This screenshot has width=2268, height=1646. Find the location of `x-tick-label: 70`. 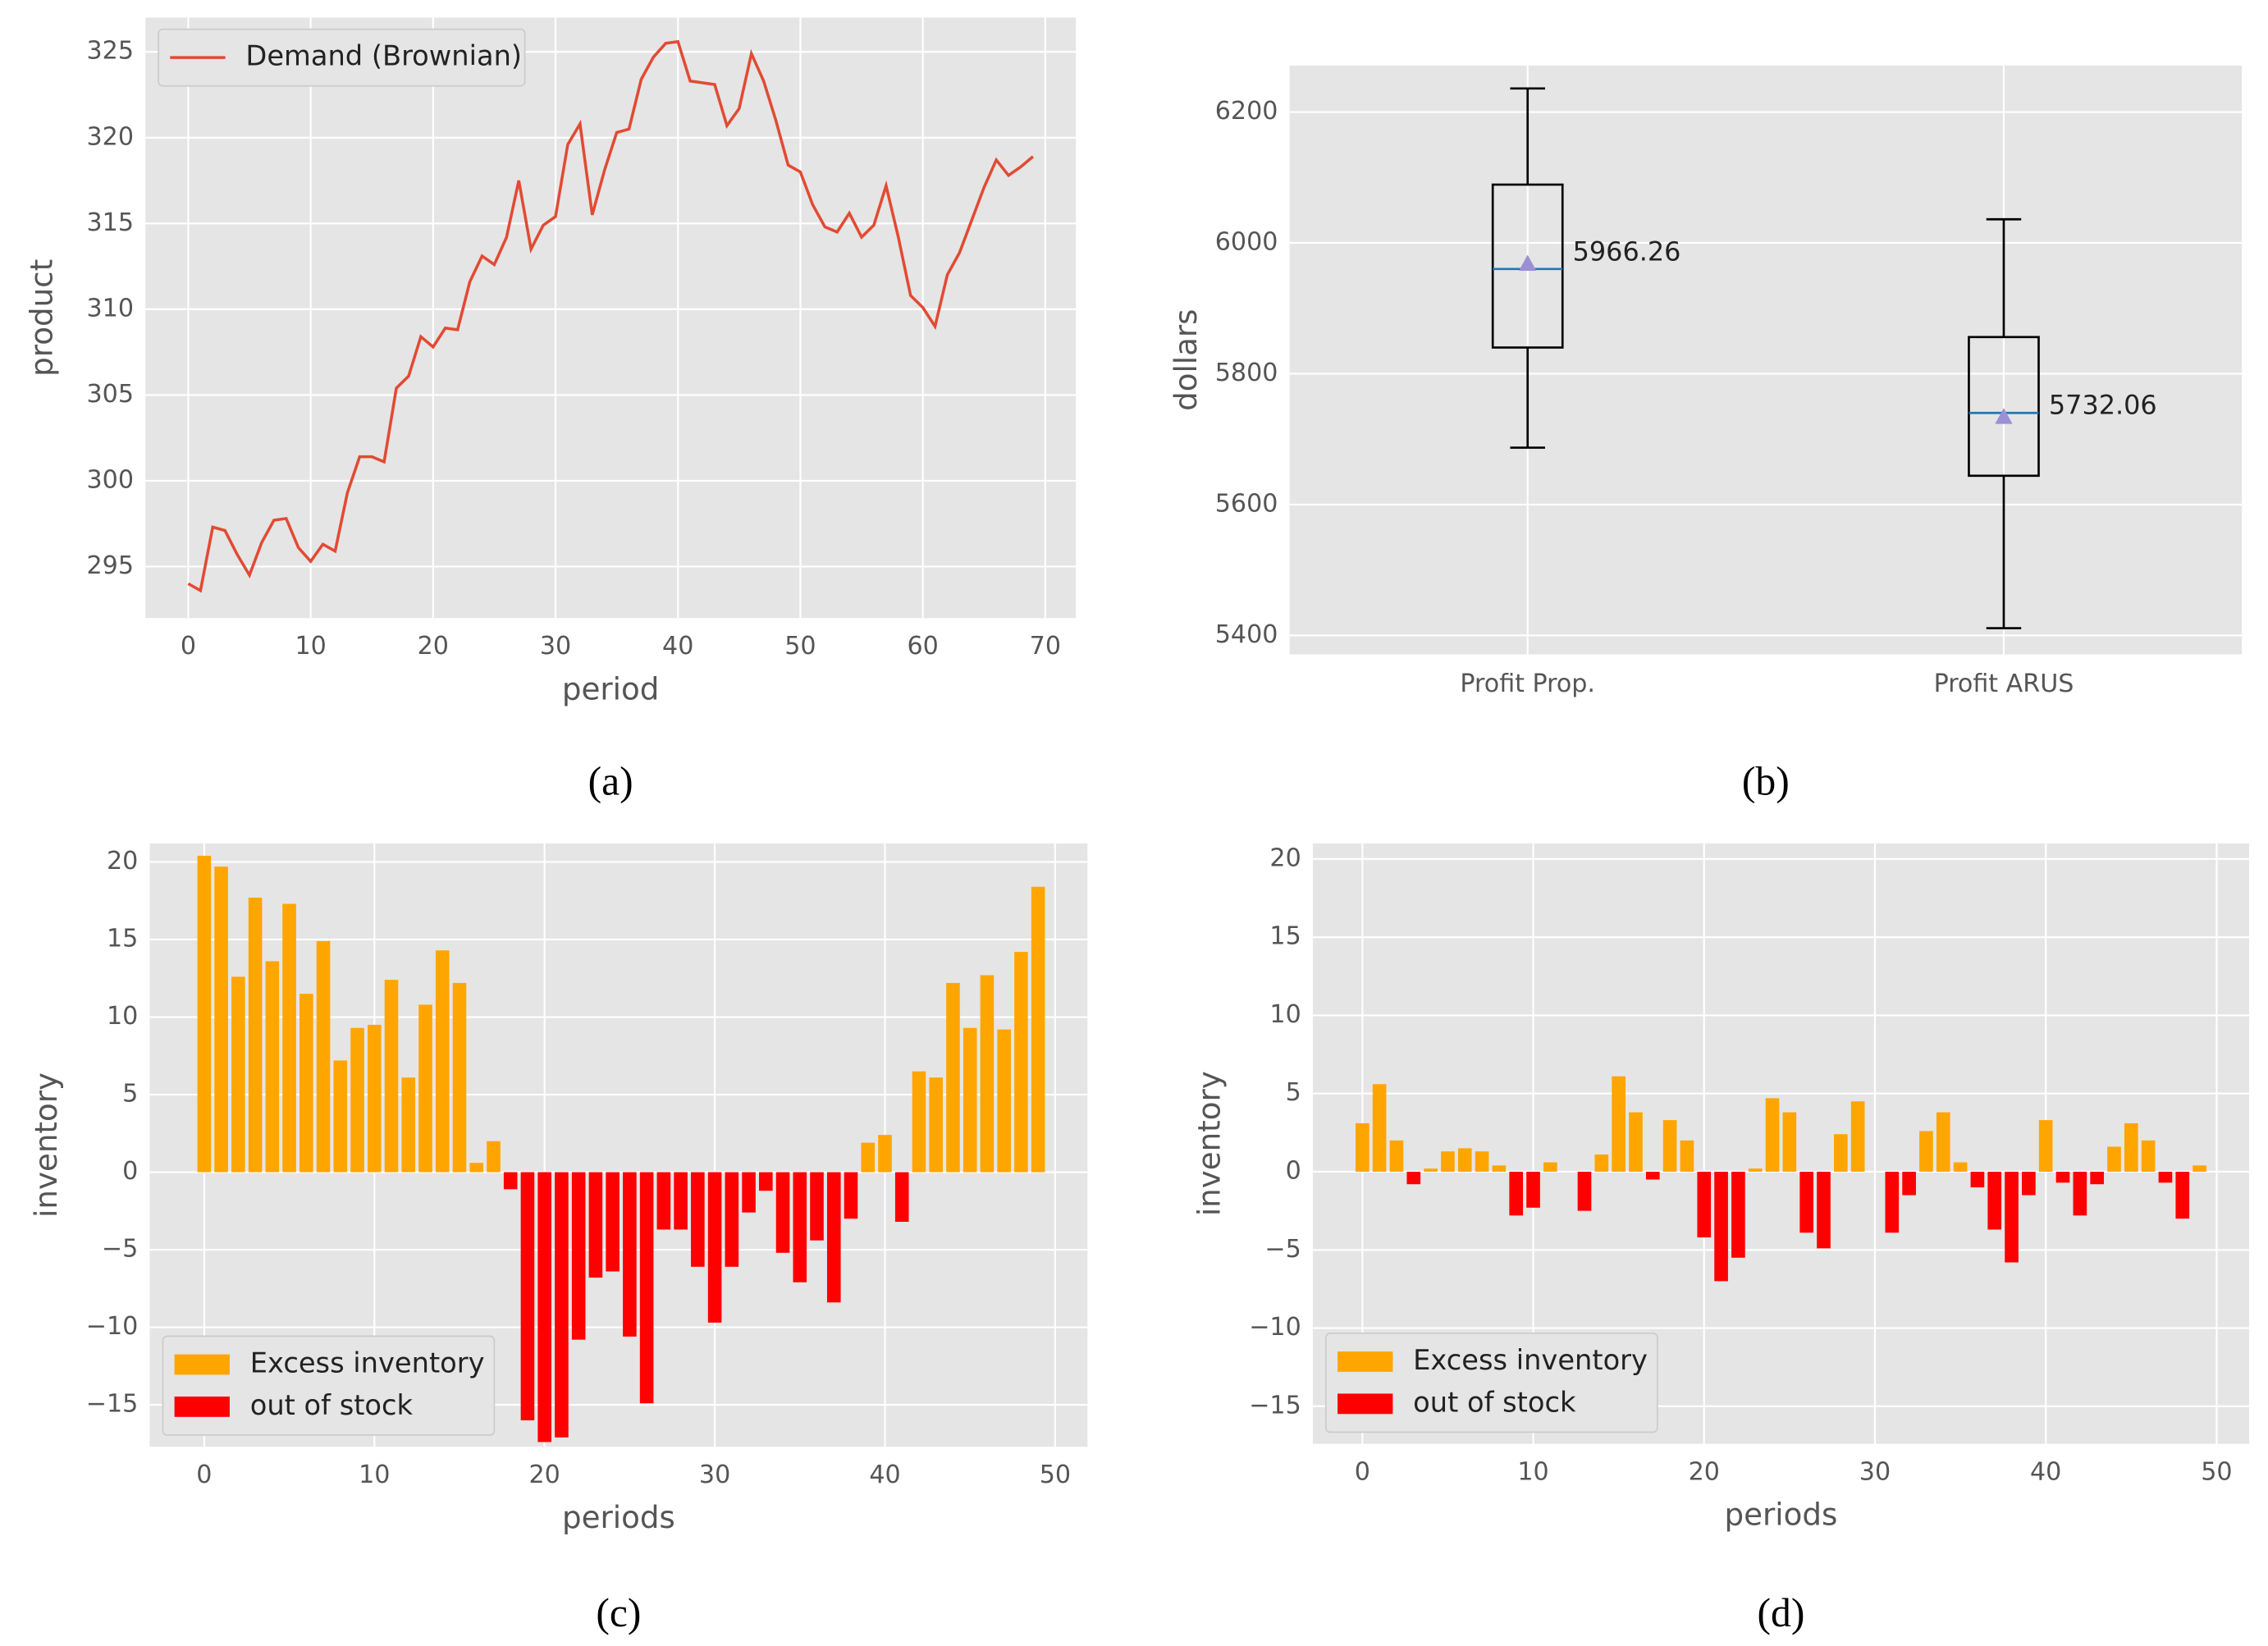

x-tick-label: 70 is located at coordinates (1045, 646).